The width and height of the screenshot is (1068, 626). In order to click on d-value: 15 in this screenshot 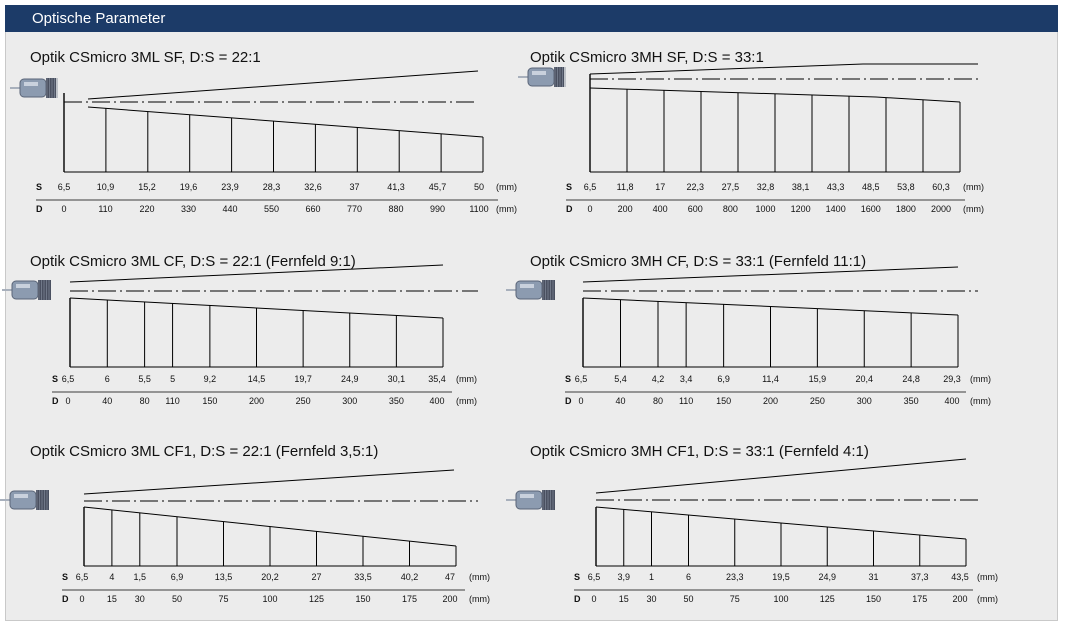, I will do `click(624, 599)`.